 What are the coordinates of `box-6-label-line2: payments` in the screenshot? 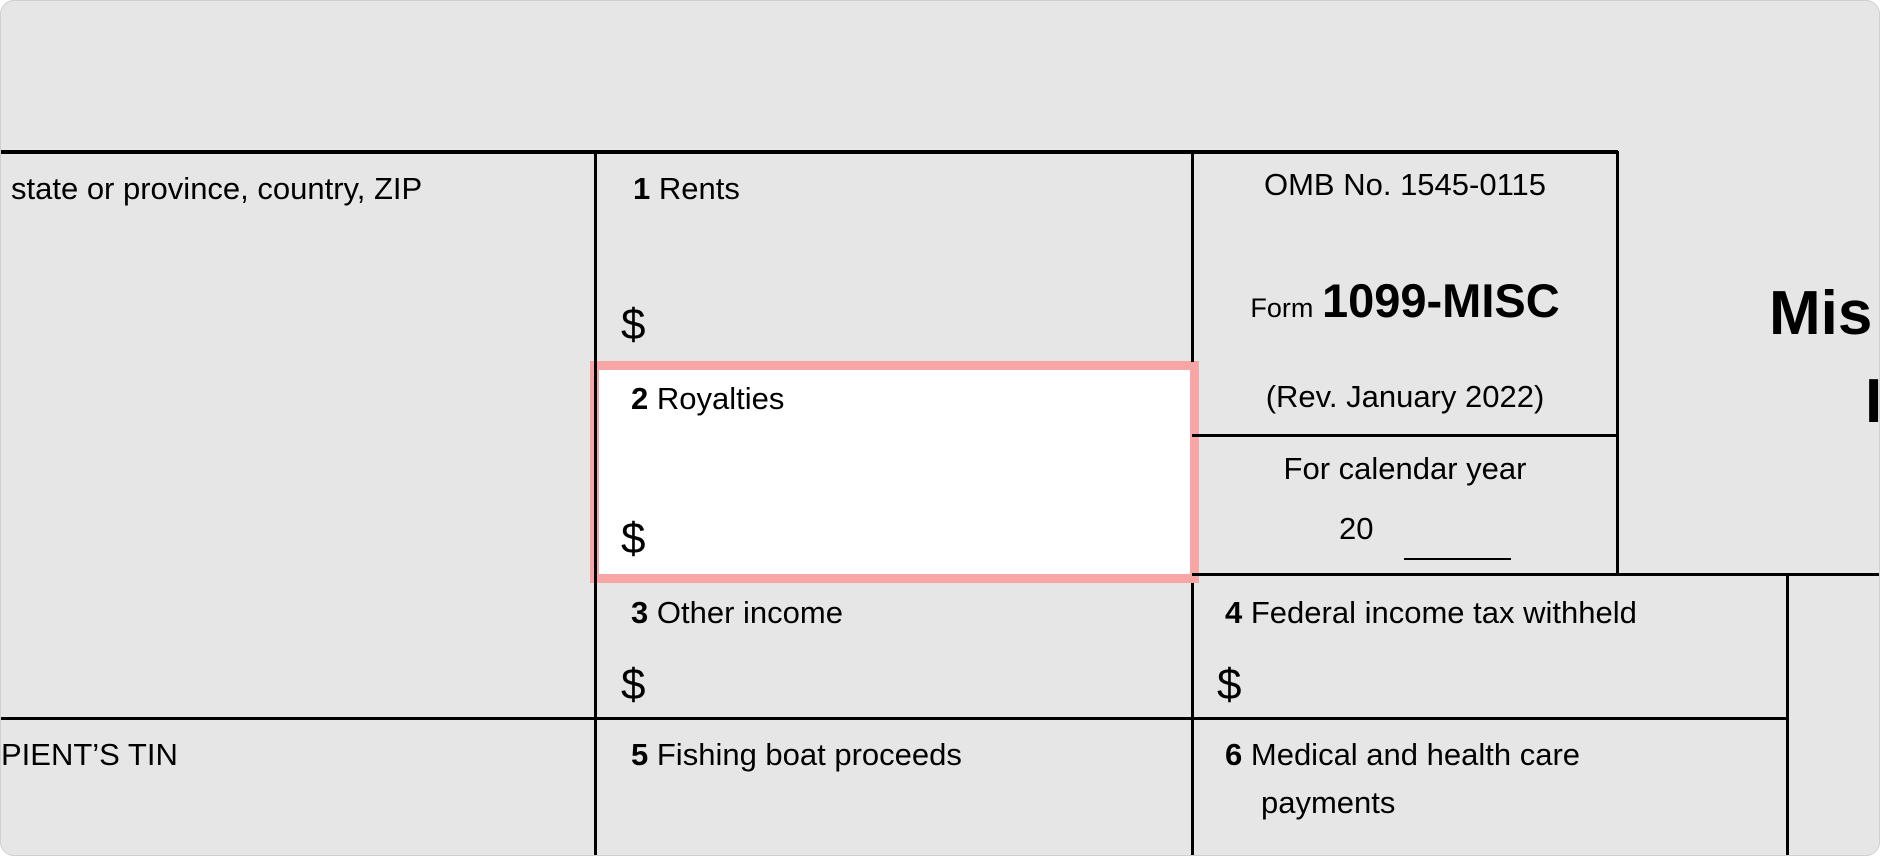 It's located at (1328, 802).